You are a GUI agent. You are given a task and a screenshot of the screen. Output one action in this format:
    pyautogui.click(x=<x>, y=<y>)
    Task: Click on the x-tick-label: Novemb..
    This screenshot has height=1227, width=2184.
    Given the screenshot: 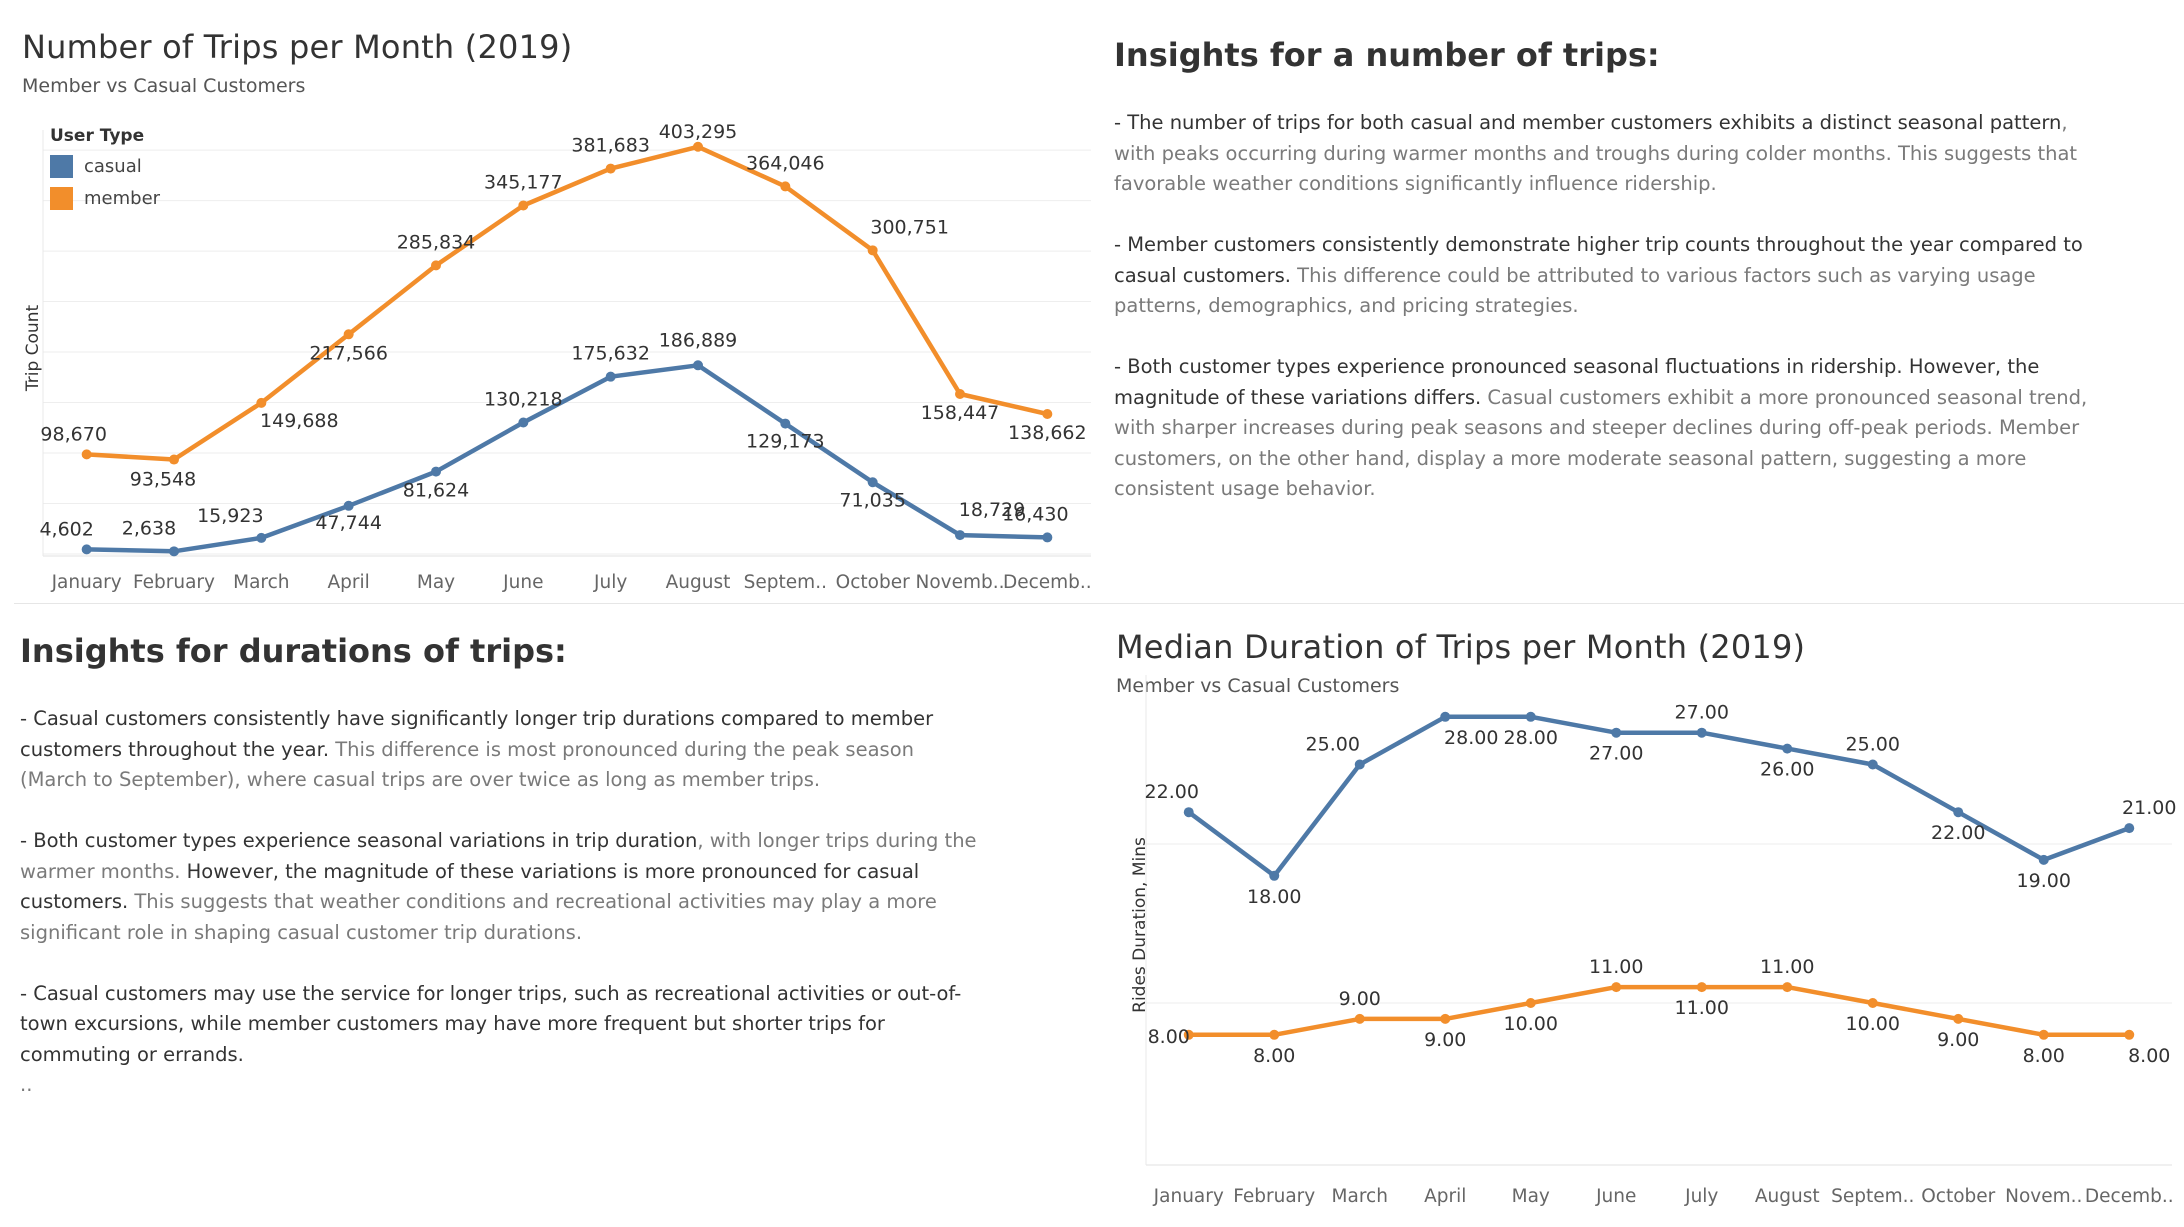 What is the action you would take?
    pyautogui.click(x=959, y=582)
    